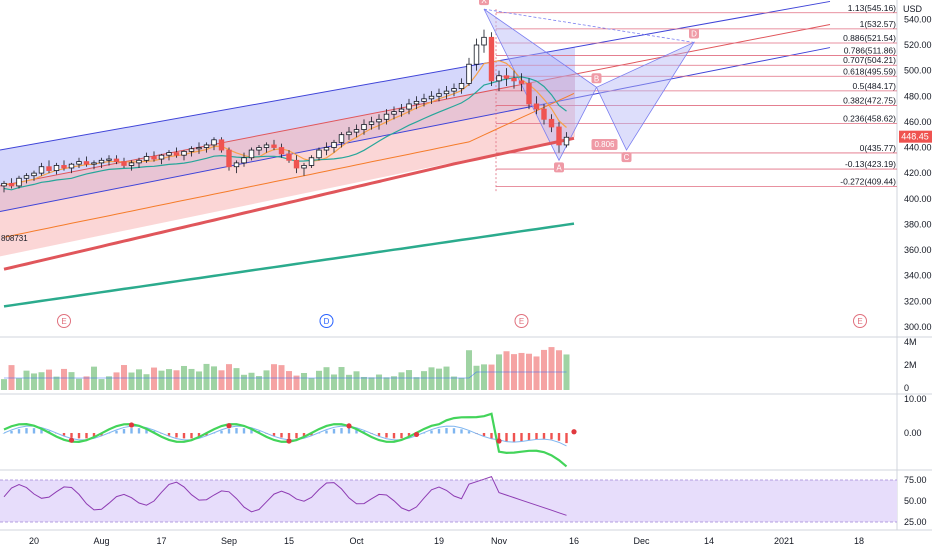 The width and height of the screenshot is (932, 550). What do you see at coordinates (709, 541) in the screenshot?
I see `time-tick-label: 14` at bounding box center [709, 541].